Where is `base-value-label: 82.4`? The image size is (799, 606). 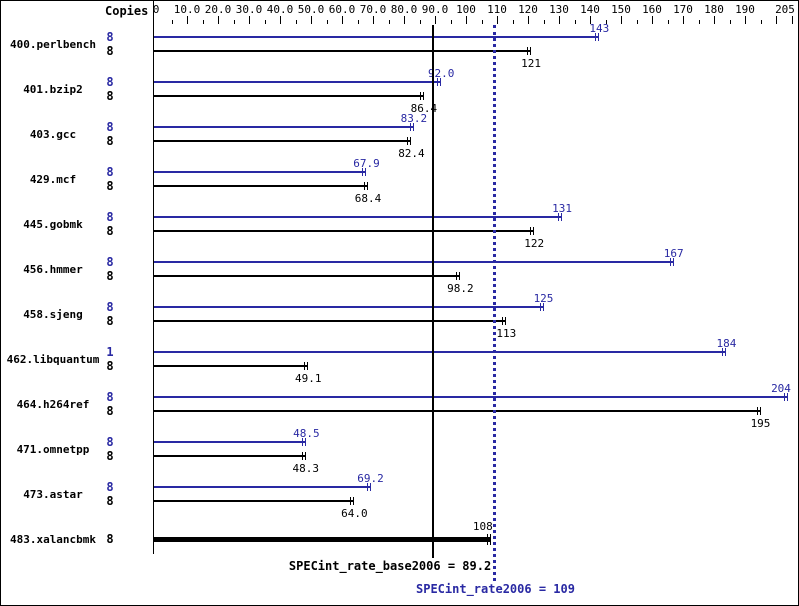
base-value-label: 82.4 is located at coordinates (411, 153).